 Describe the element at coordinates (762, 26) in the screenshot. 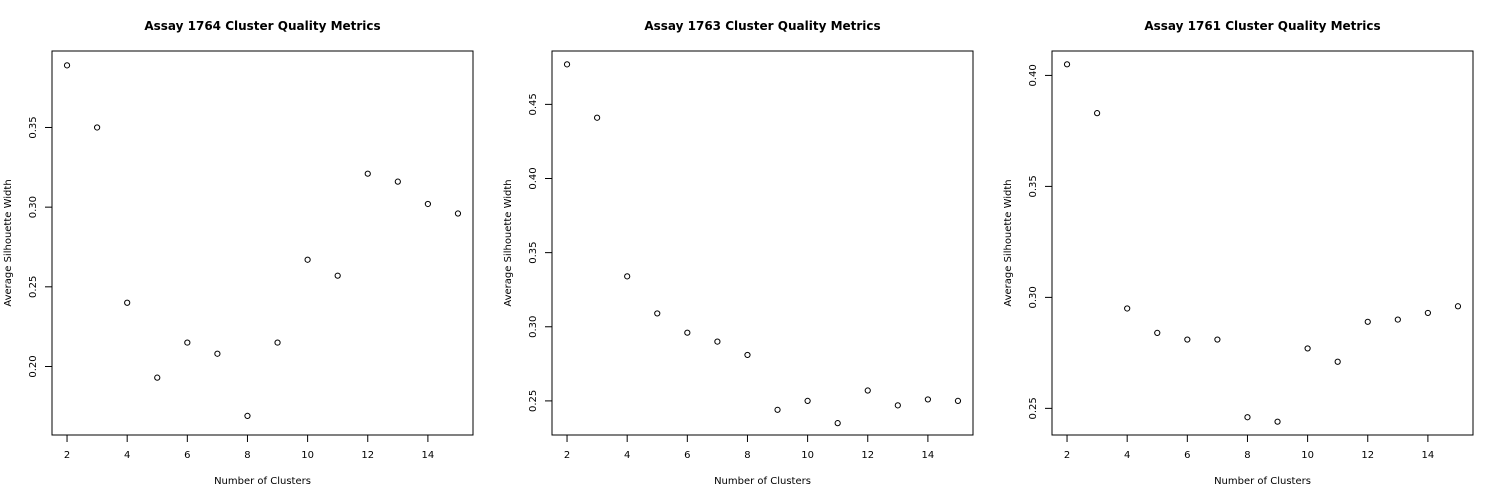

I see `chart-title: Assay 1763 Cluster Quality Metrics` at that location.